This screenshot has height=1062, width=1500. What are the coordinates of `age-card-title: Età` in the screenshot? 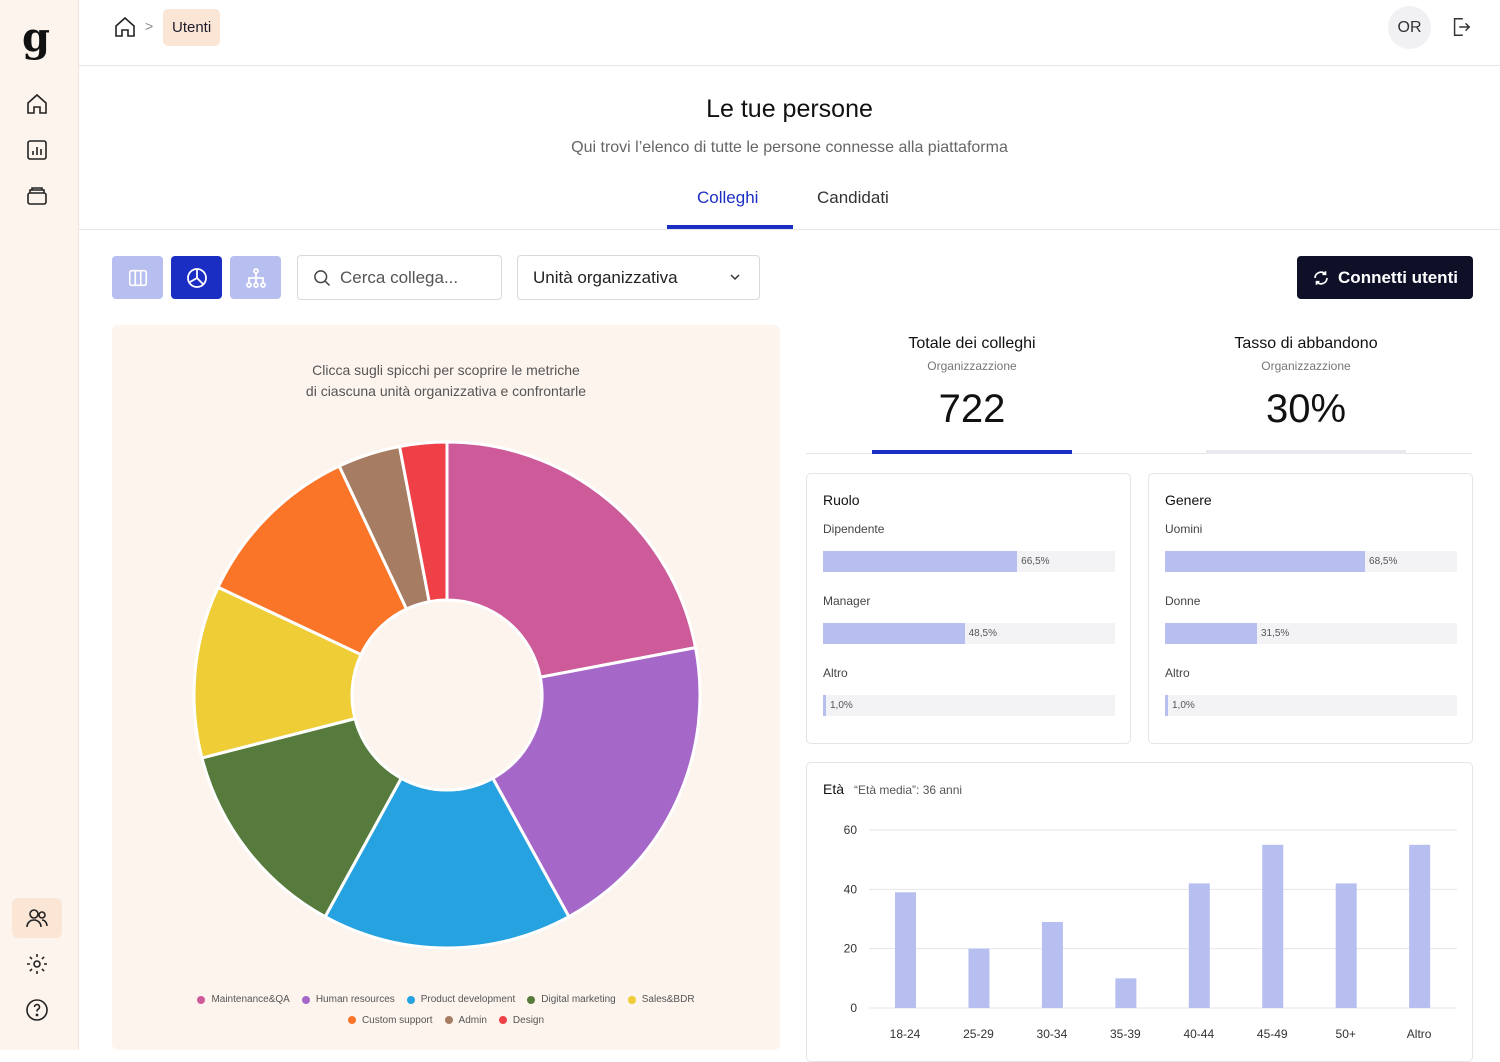 It's located at (834, 789).